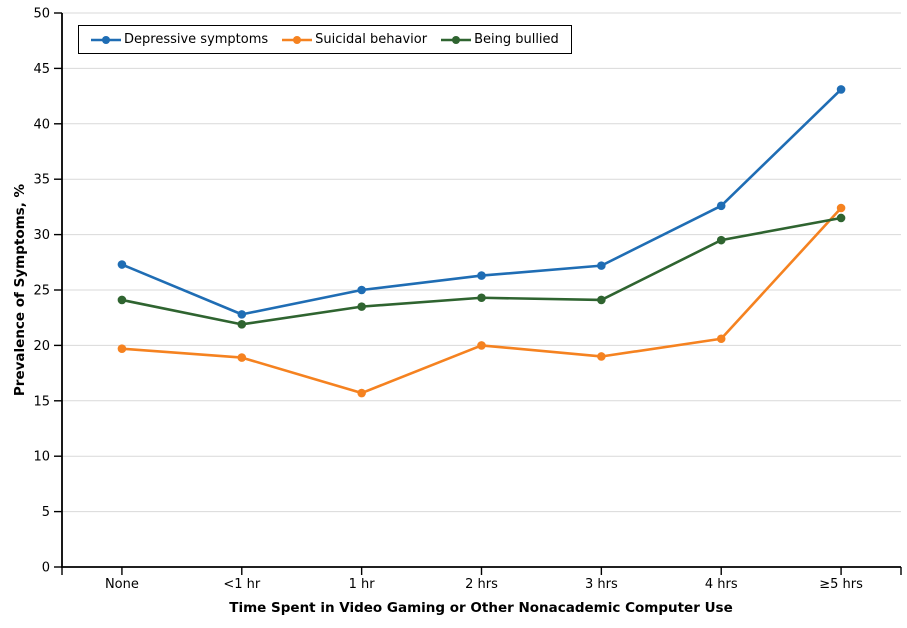 The image size is (907, 628). I want to click on y-axis-tick-label: 0, so click(46, 568).